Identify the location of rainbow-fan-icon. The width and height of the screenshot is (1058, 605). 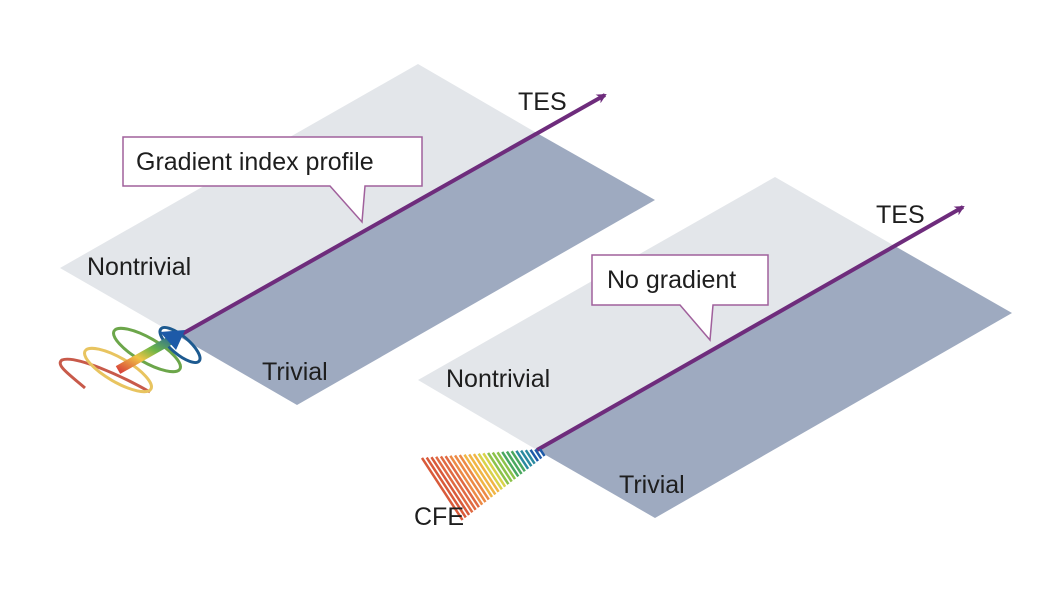
(483, 484).